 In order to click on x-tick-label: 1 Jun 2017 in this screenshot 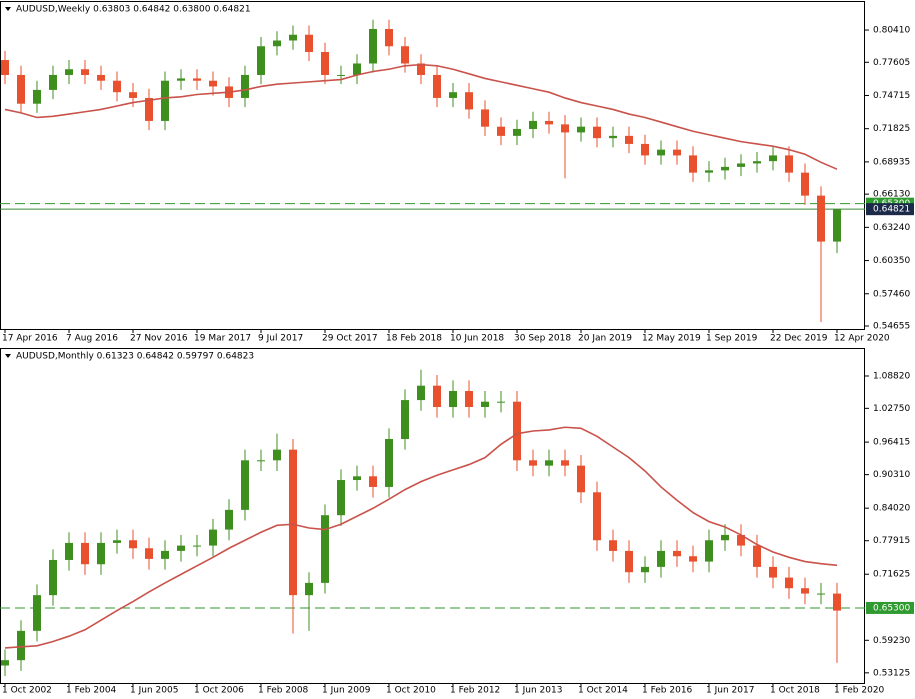, I will do `click(730, 691)`.